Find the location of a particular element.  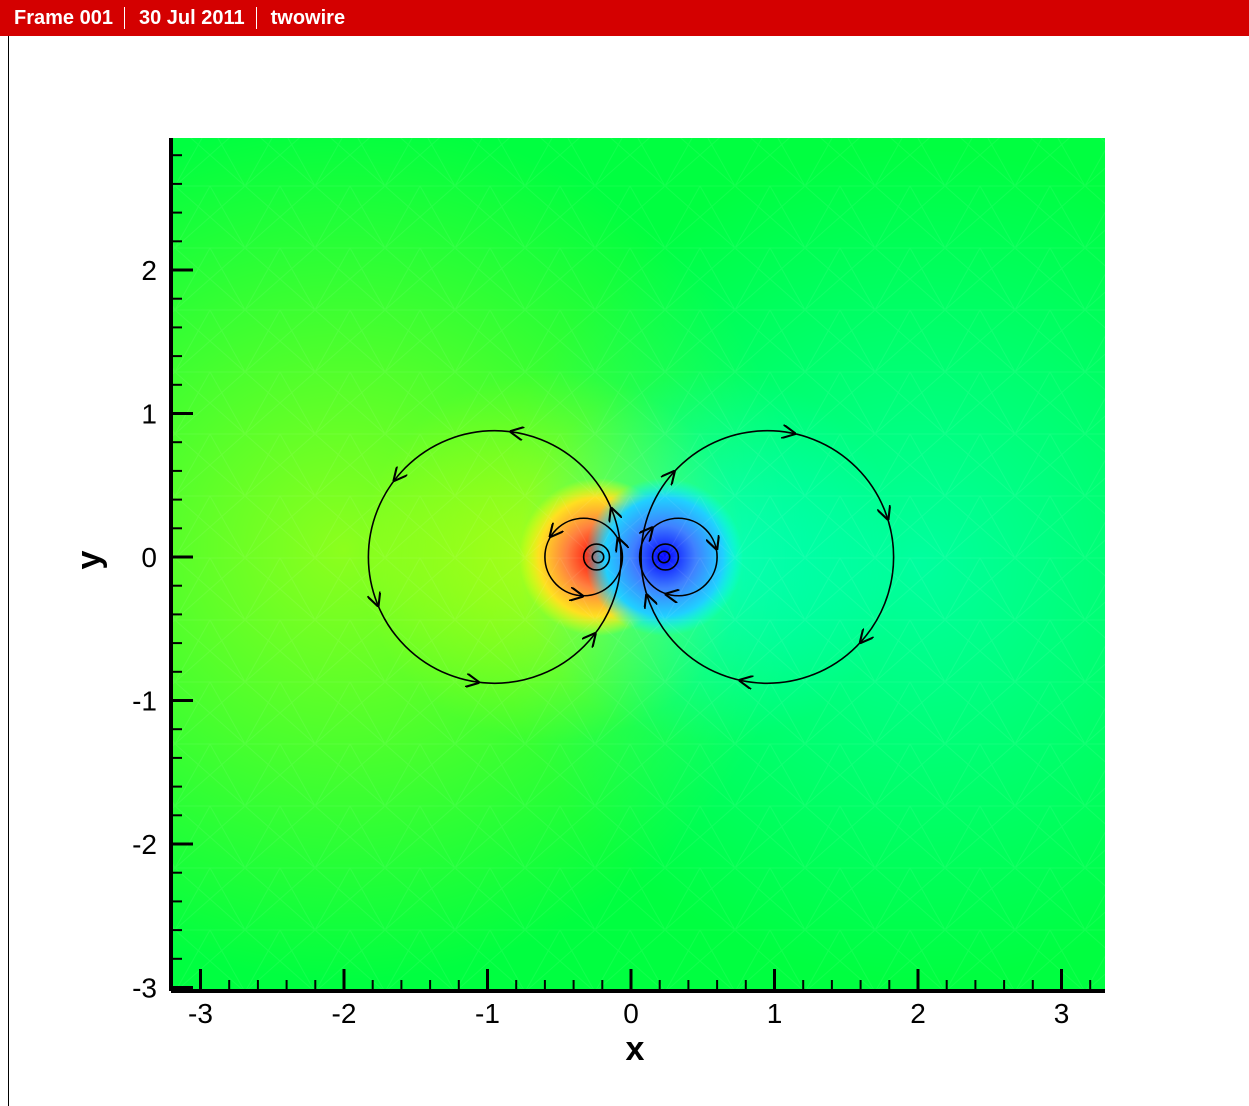

x-tick-label: -1 is located at coordinates (487, 1013).